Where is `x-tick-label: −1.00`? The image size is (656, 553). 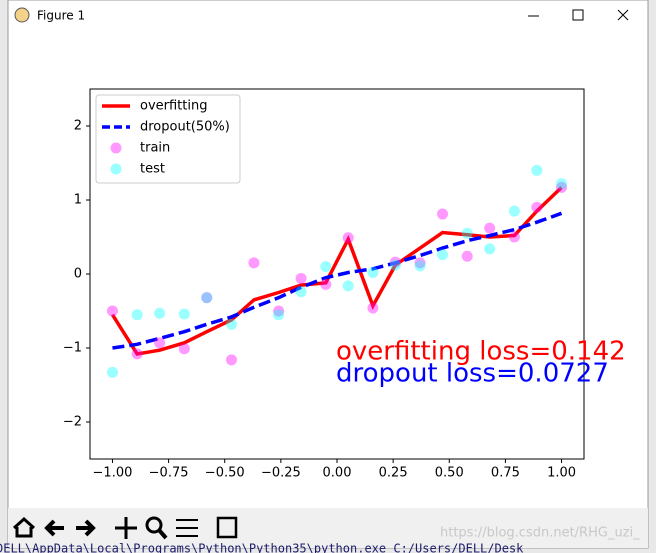
x-tick-label: −1.00 is located at coordinates (113, 473).